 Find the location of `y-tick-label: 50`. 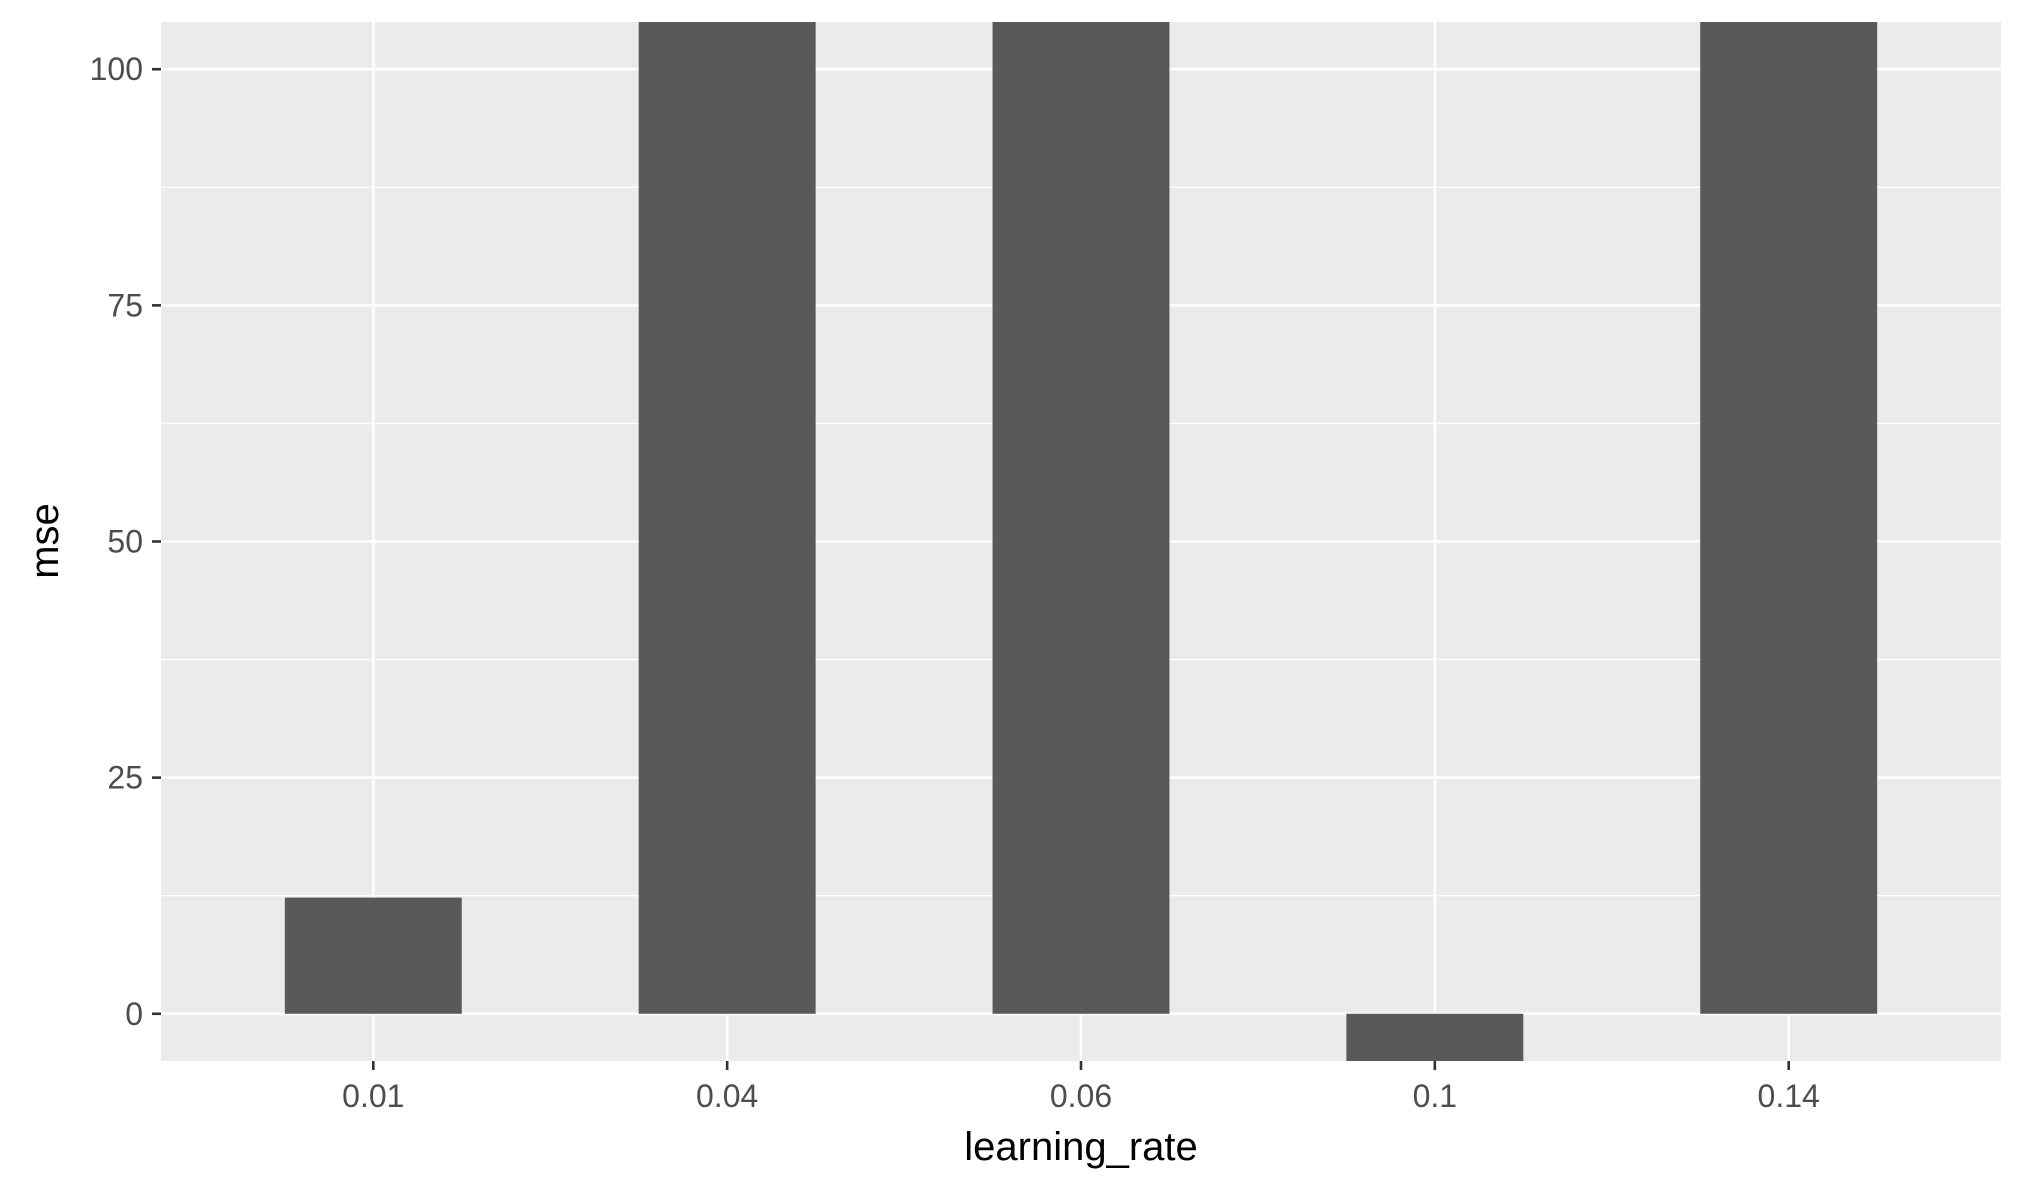

y-tick-label: 50 is located at coordinates (125, 542).